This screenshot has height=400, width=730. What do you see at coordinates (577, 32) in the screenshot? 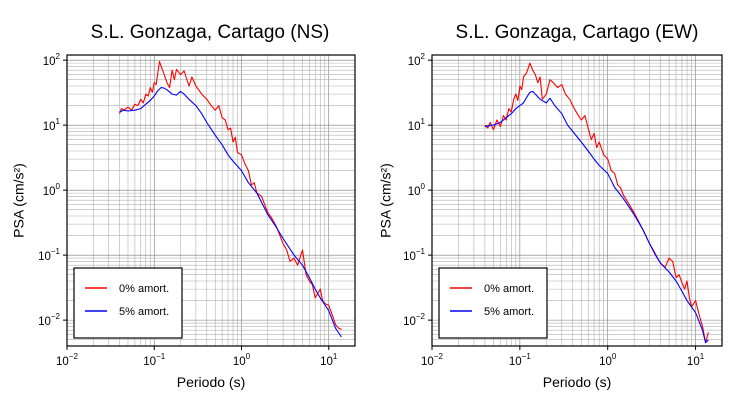
I see `chart-title: S.L. Gonzaga, Cartago (EW)` at bounding box center [577, 32].